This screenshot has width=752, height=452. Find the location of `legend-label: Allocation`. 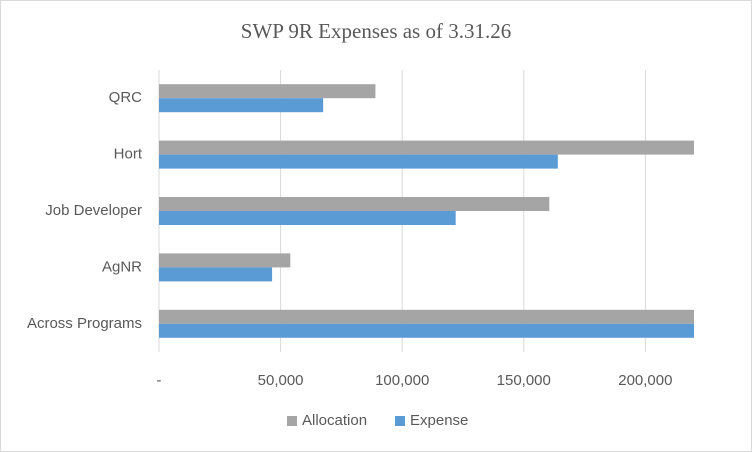

legend-label: Allocation is located at coordinates (334, 420).